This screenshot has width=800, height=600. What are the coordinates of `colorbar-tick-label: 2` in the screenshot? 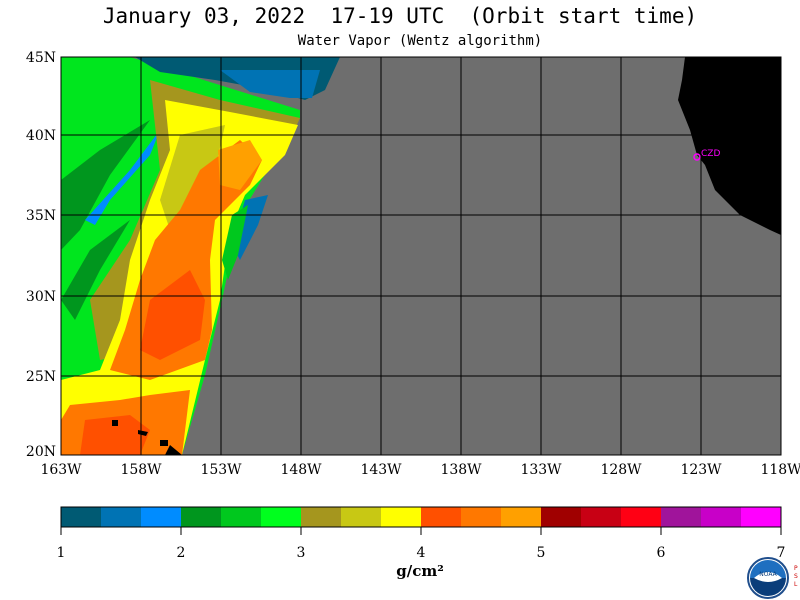 It's located at (181, 553).